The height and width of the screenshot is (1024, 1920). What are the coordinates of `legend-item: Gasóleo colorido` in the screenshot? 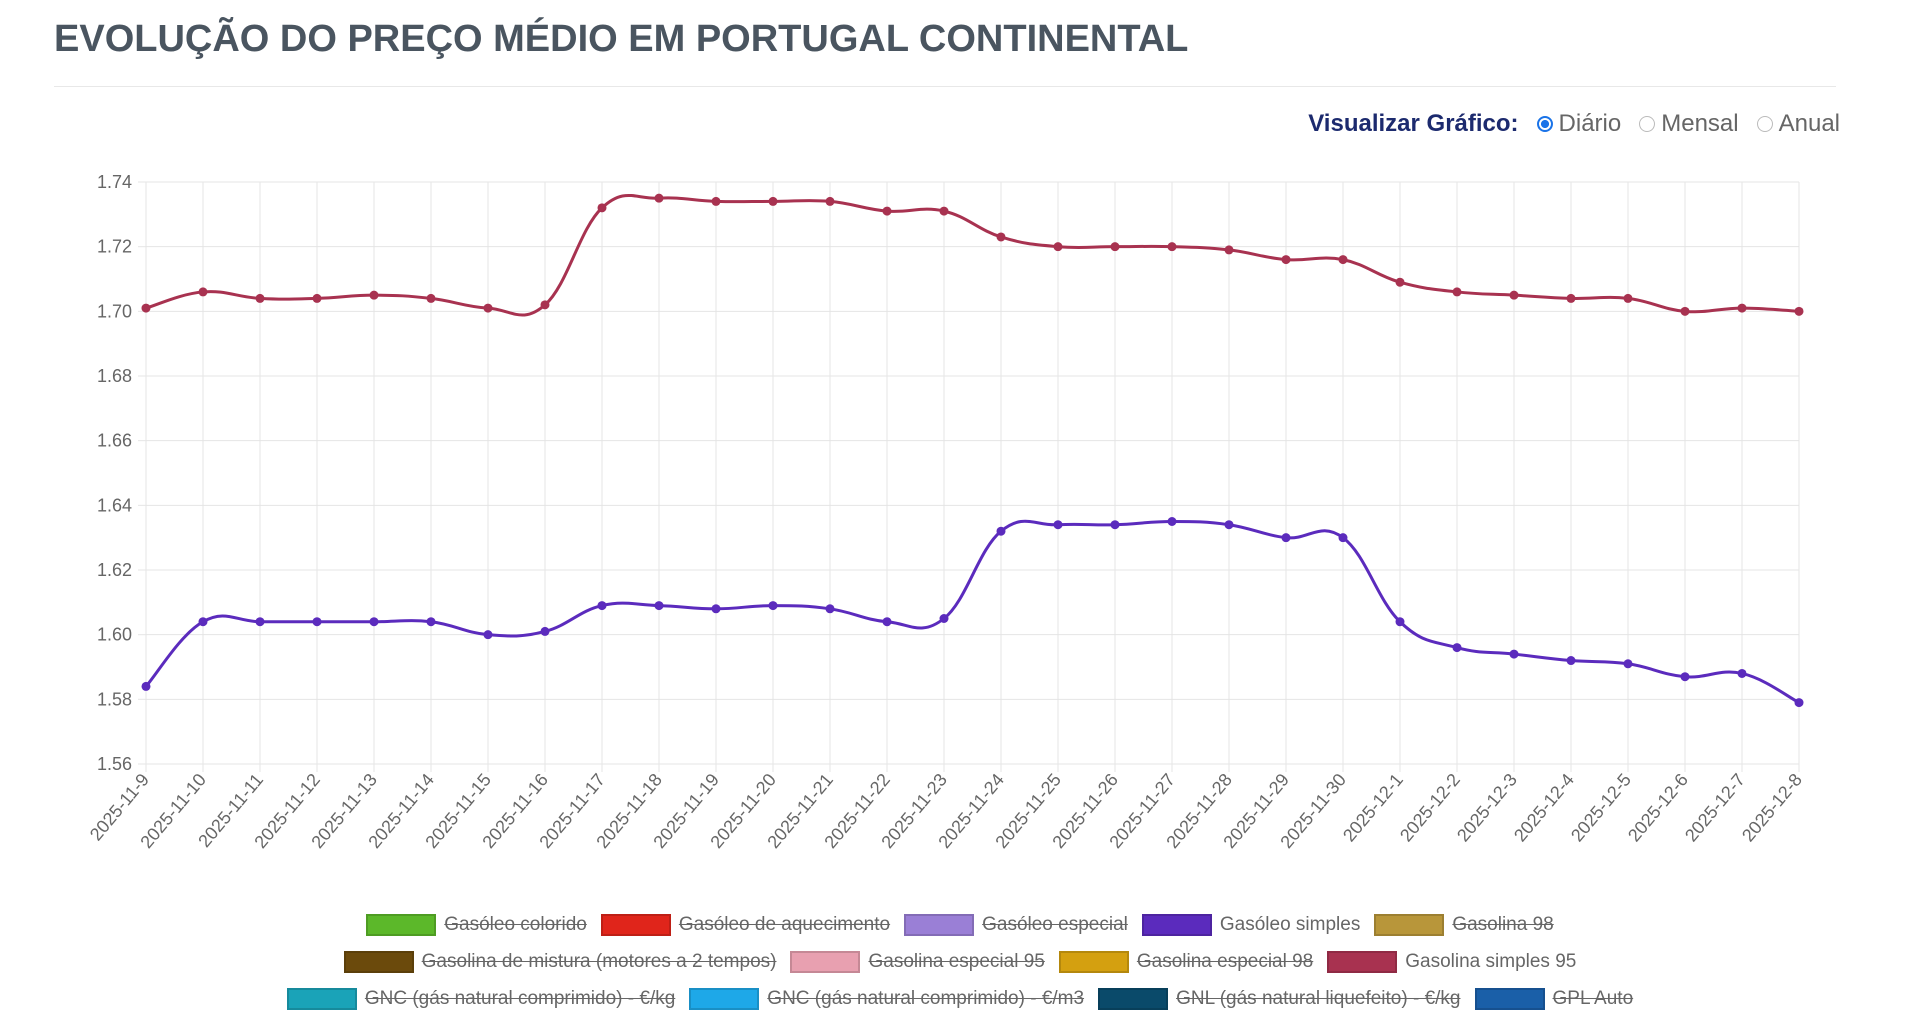 It's located at (476, 924).